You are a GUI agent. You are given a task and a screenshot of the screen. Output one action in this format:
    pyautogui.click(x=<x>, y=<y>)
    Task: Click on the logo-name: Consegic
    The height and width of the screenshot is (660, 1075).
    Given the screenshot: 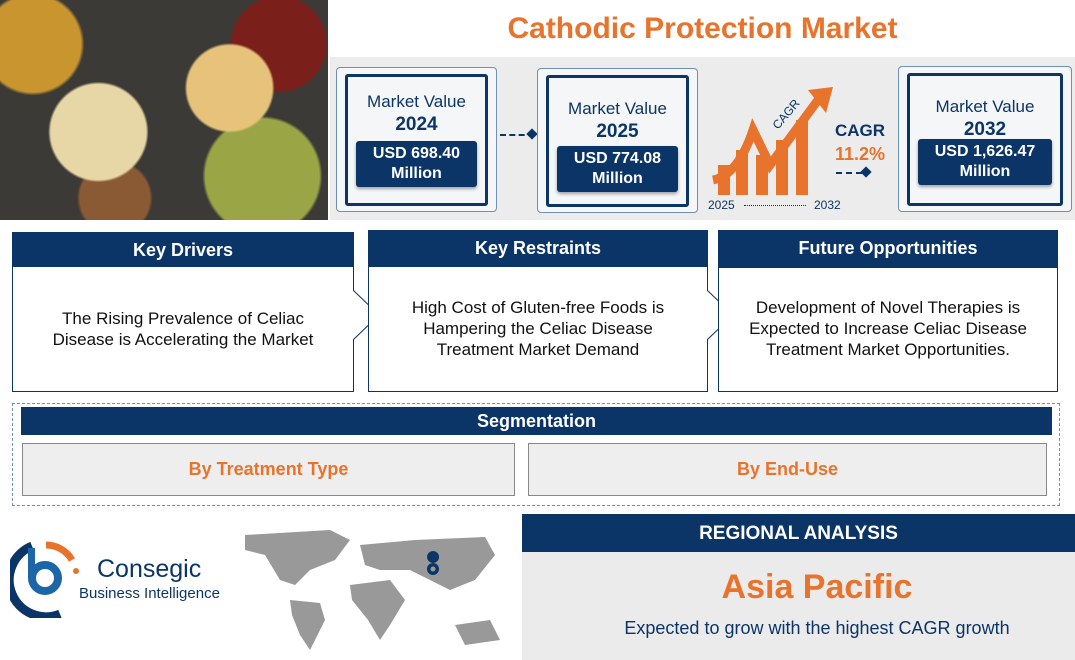 What is the action you would take?
    pyautogui.click(x=149, y=569)
    